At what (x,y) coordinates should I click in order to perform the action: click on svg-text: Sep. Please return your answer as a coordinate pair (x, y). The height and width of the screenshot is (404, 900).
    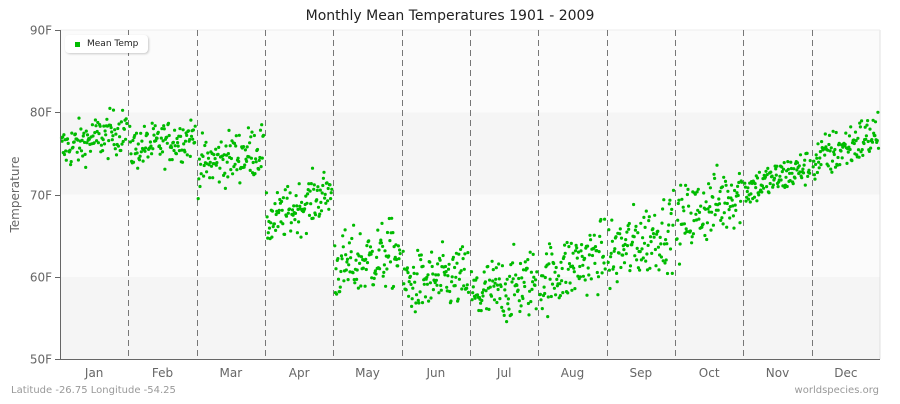
    Looking at the image, I should click on (641, 373).